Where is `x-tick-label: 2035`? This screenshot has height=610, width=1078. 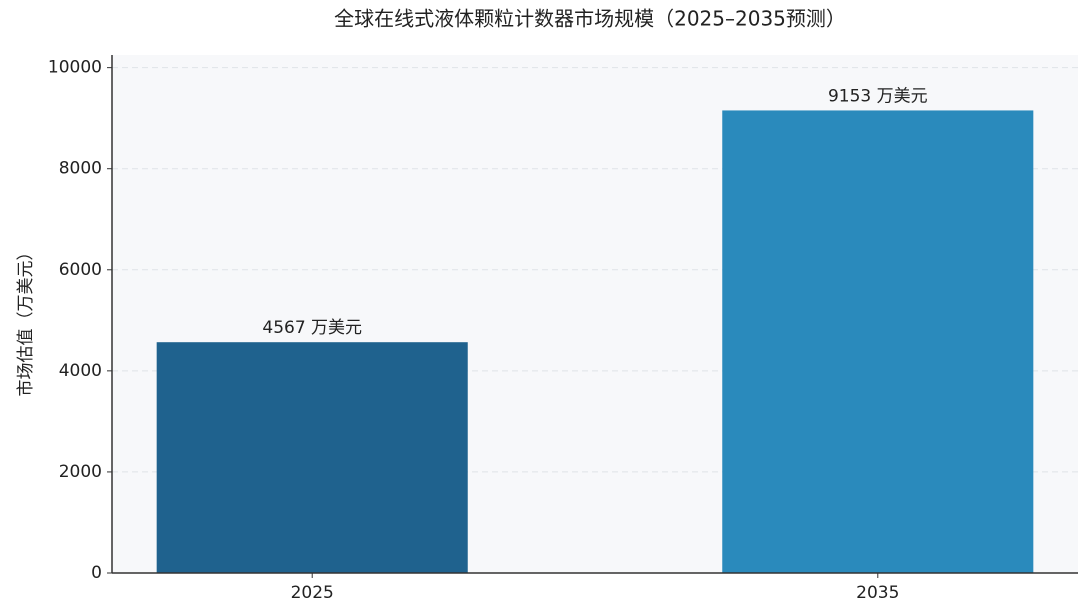
x-tick-label: 2035 is located at coordinates (877, 593).